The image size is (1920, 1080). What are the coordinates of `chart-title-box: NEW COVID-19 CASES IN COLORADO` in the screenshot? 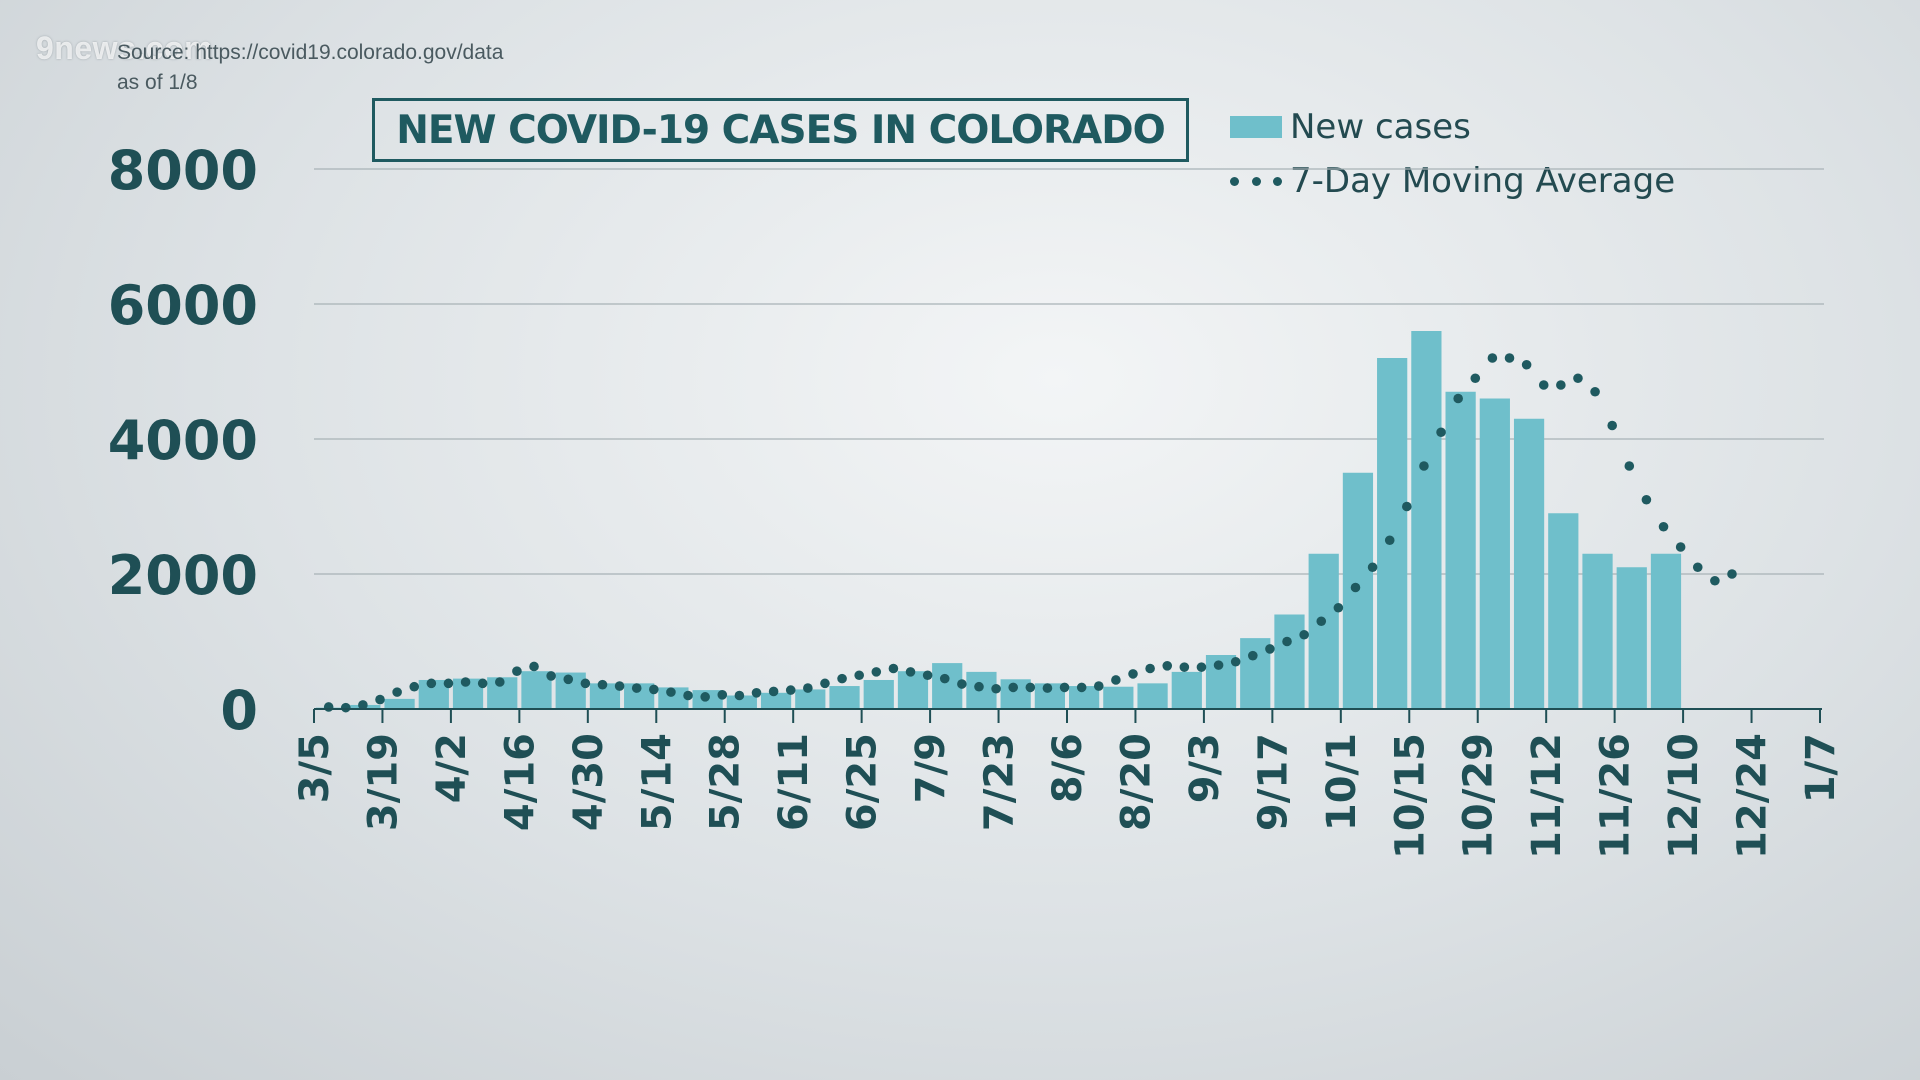 It's located at (780, 130).